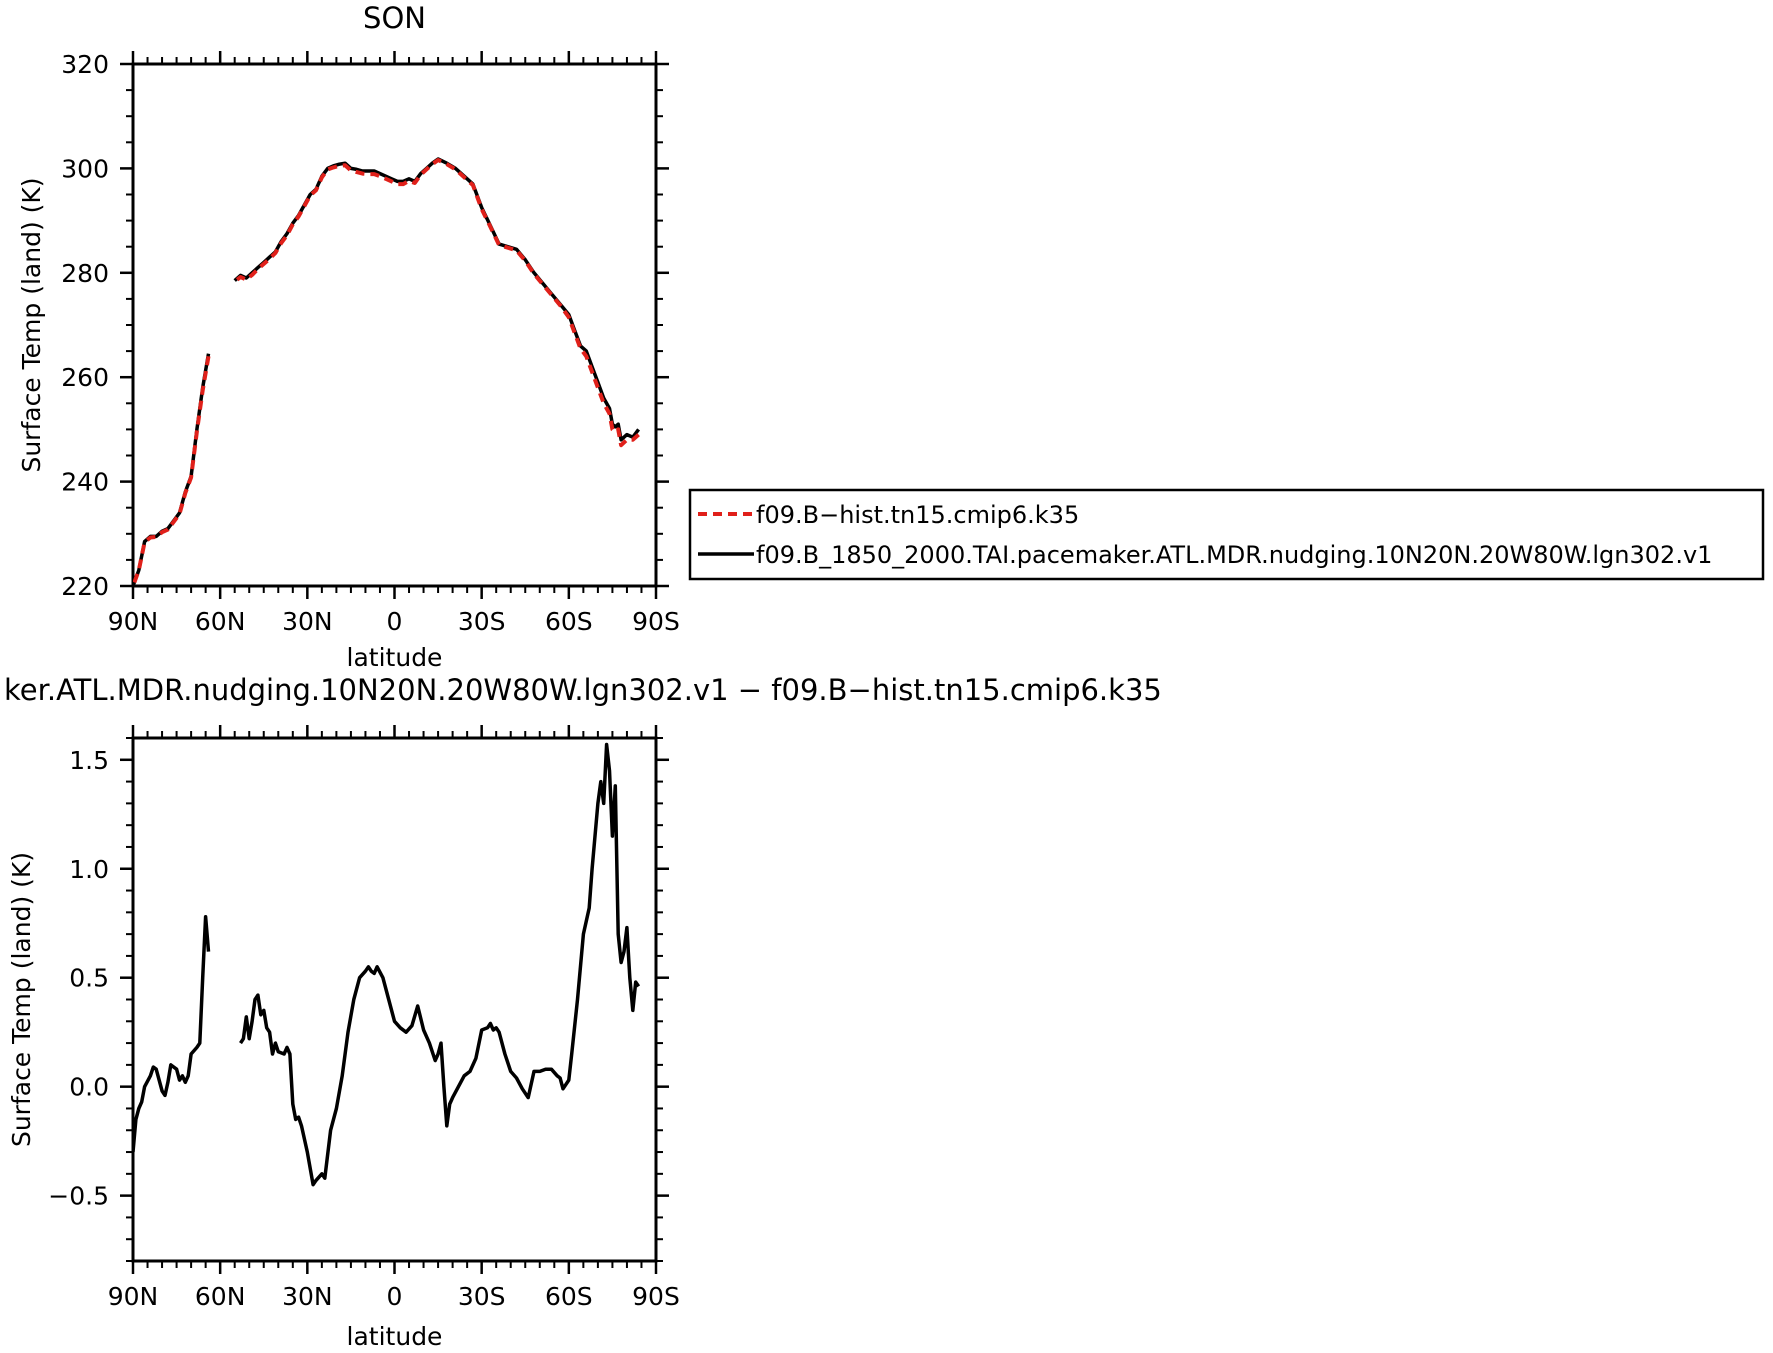 This screenshot has height=1353, width=1773. I want to click on y-tick-label: 260, so click(85, 377).